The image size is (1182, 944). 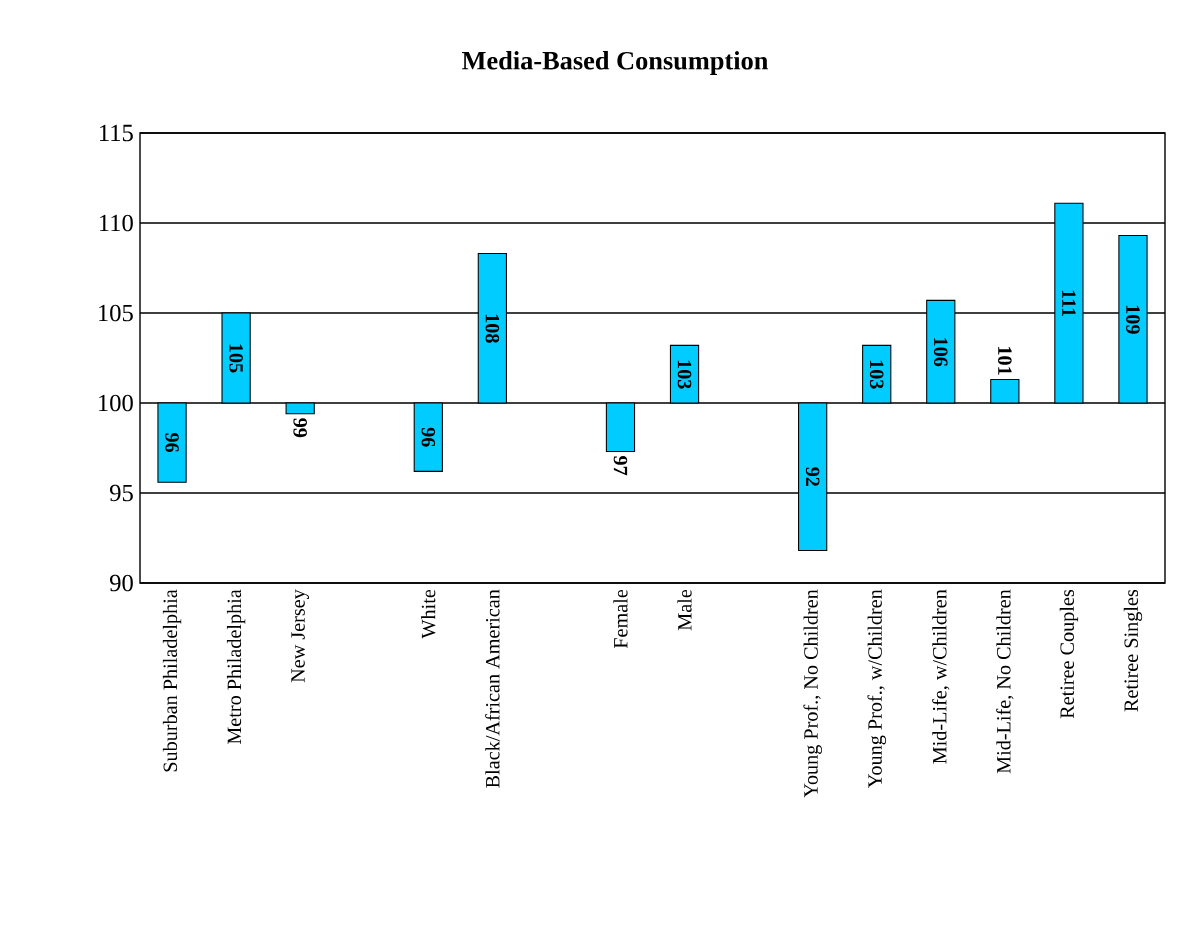 I want to click on data-label: 105, so click(x=236, y=358).